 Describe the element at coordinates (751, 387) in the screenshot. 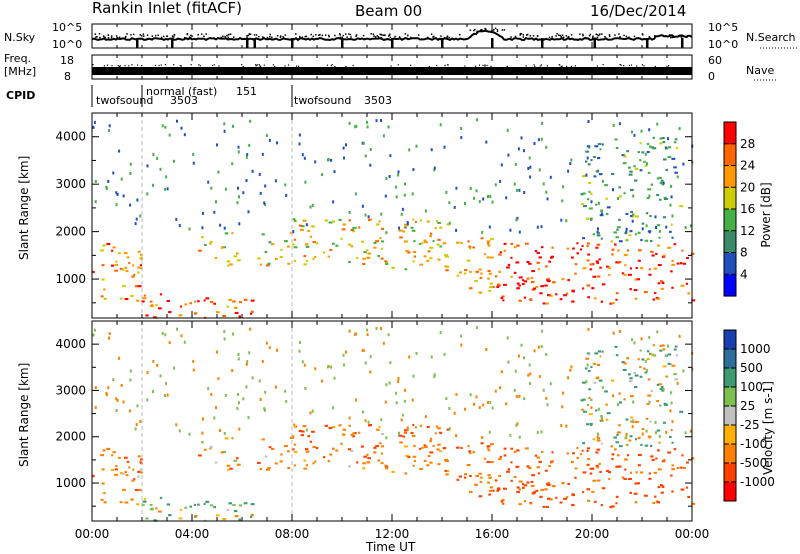

I see `colorbar-tick-label: 100` at that location.